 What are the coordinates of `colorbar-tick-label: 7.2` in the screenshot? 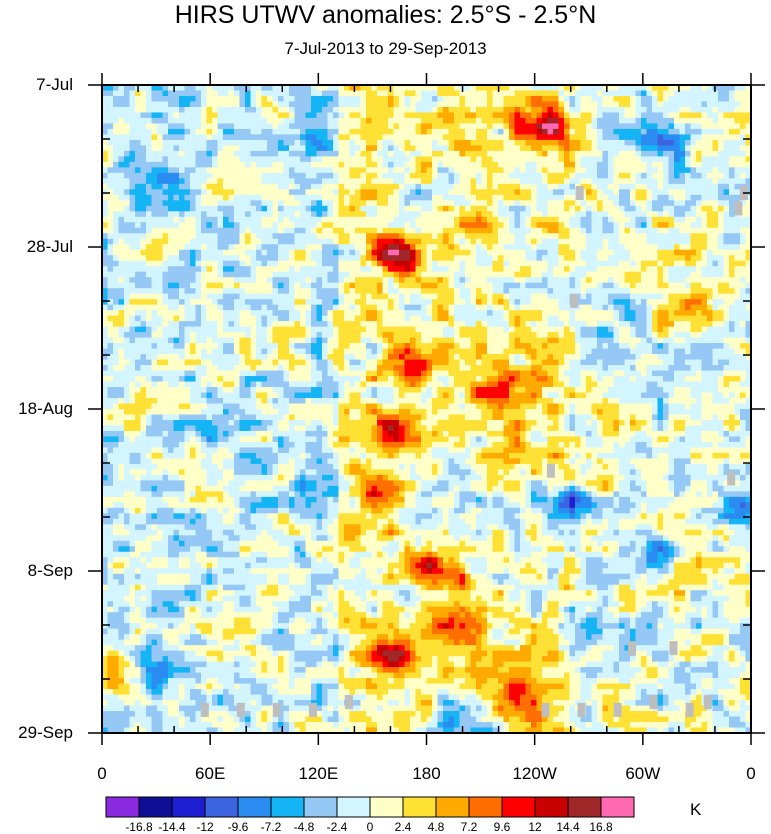 It's located at (469, 827).